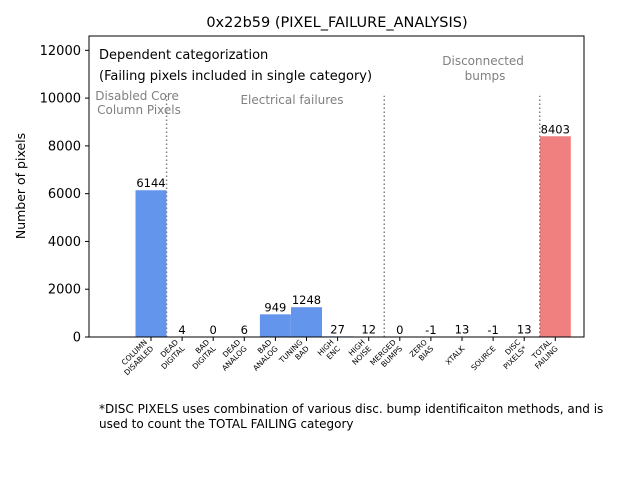  What do you see at coordinates (136, 358) in the screenshot?
I see `x-tick-label: COLUMNDISABLED` at bounding box center [136, 358].